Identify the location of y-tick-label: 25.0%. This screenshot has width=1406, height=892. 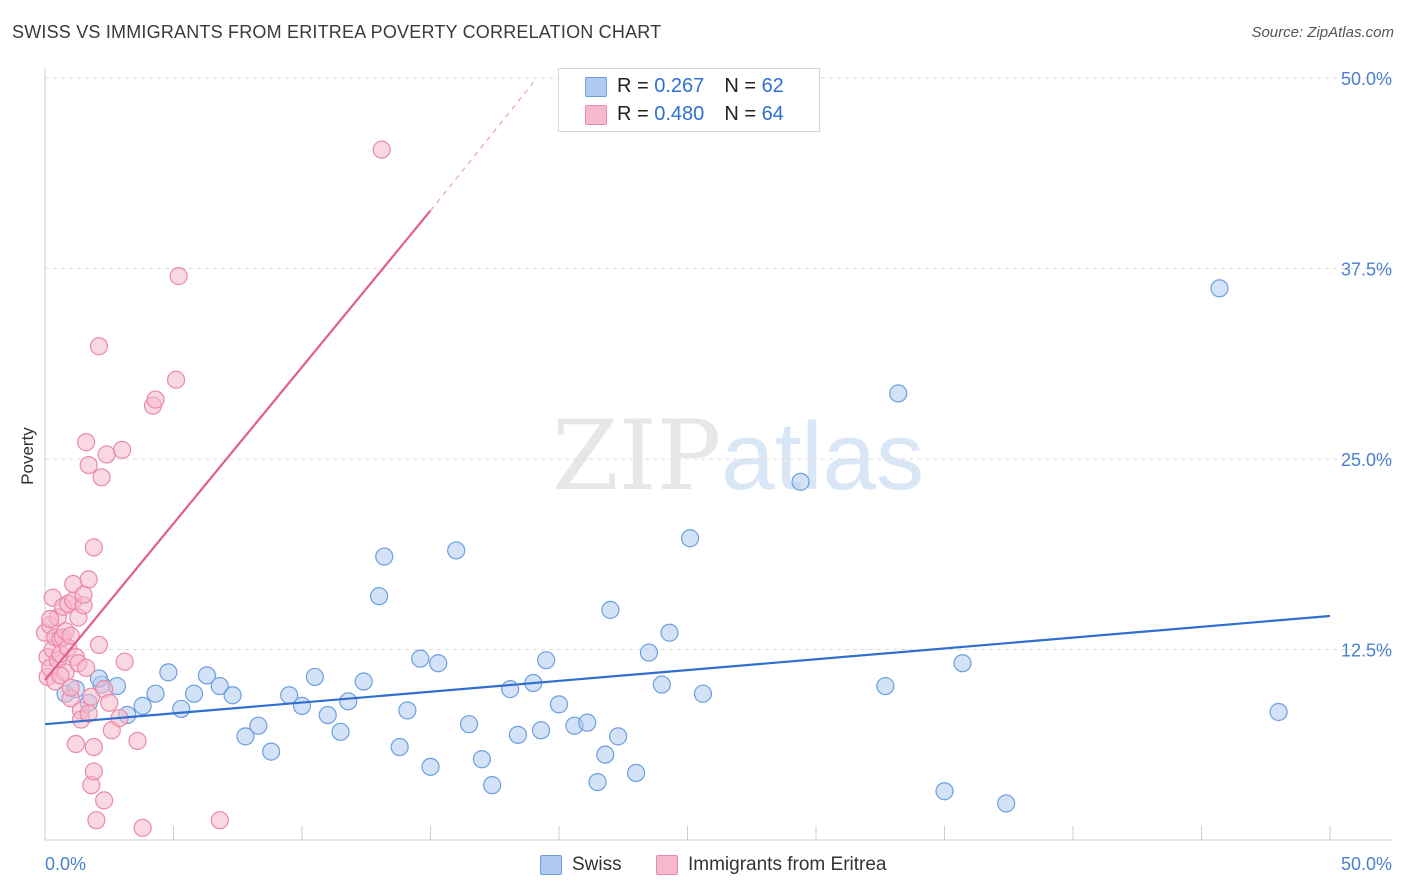
(1366, 460).